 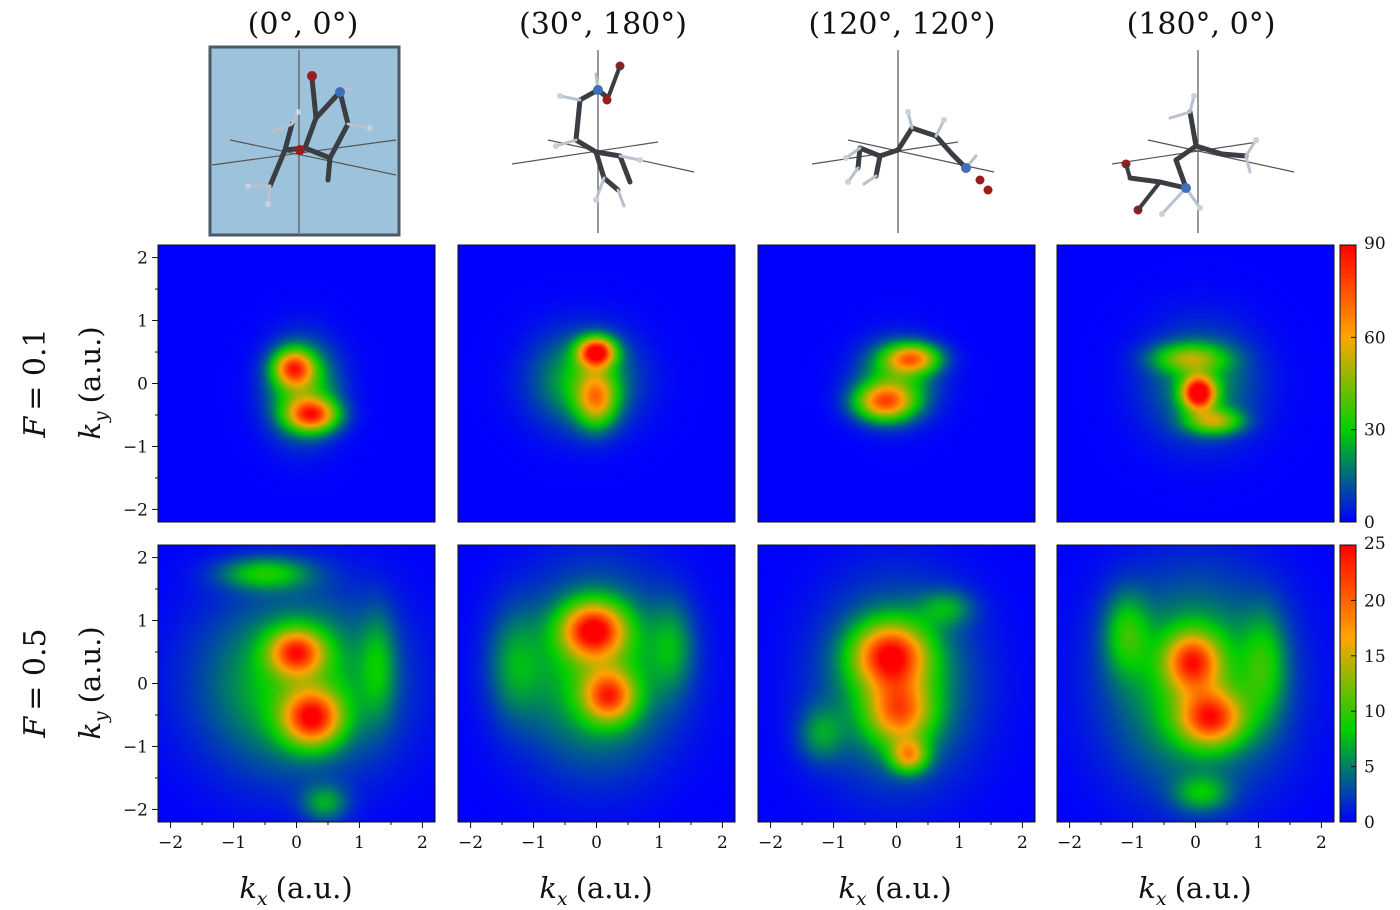 I want to click on row-label-2-value: = 0.5, so click(x=35, y=669).